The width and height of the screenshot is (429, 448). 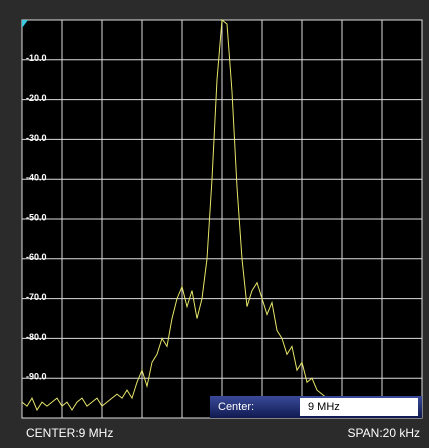 I want to click on marker, so click(x=25, y=24).